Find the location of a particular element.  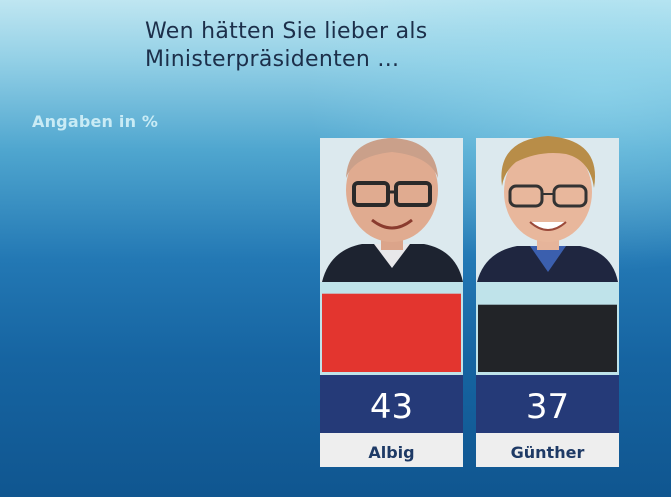

unit-subtitle: Angaben in % is located at coordinates (95, 121).